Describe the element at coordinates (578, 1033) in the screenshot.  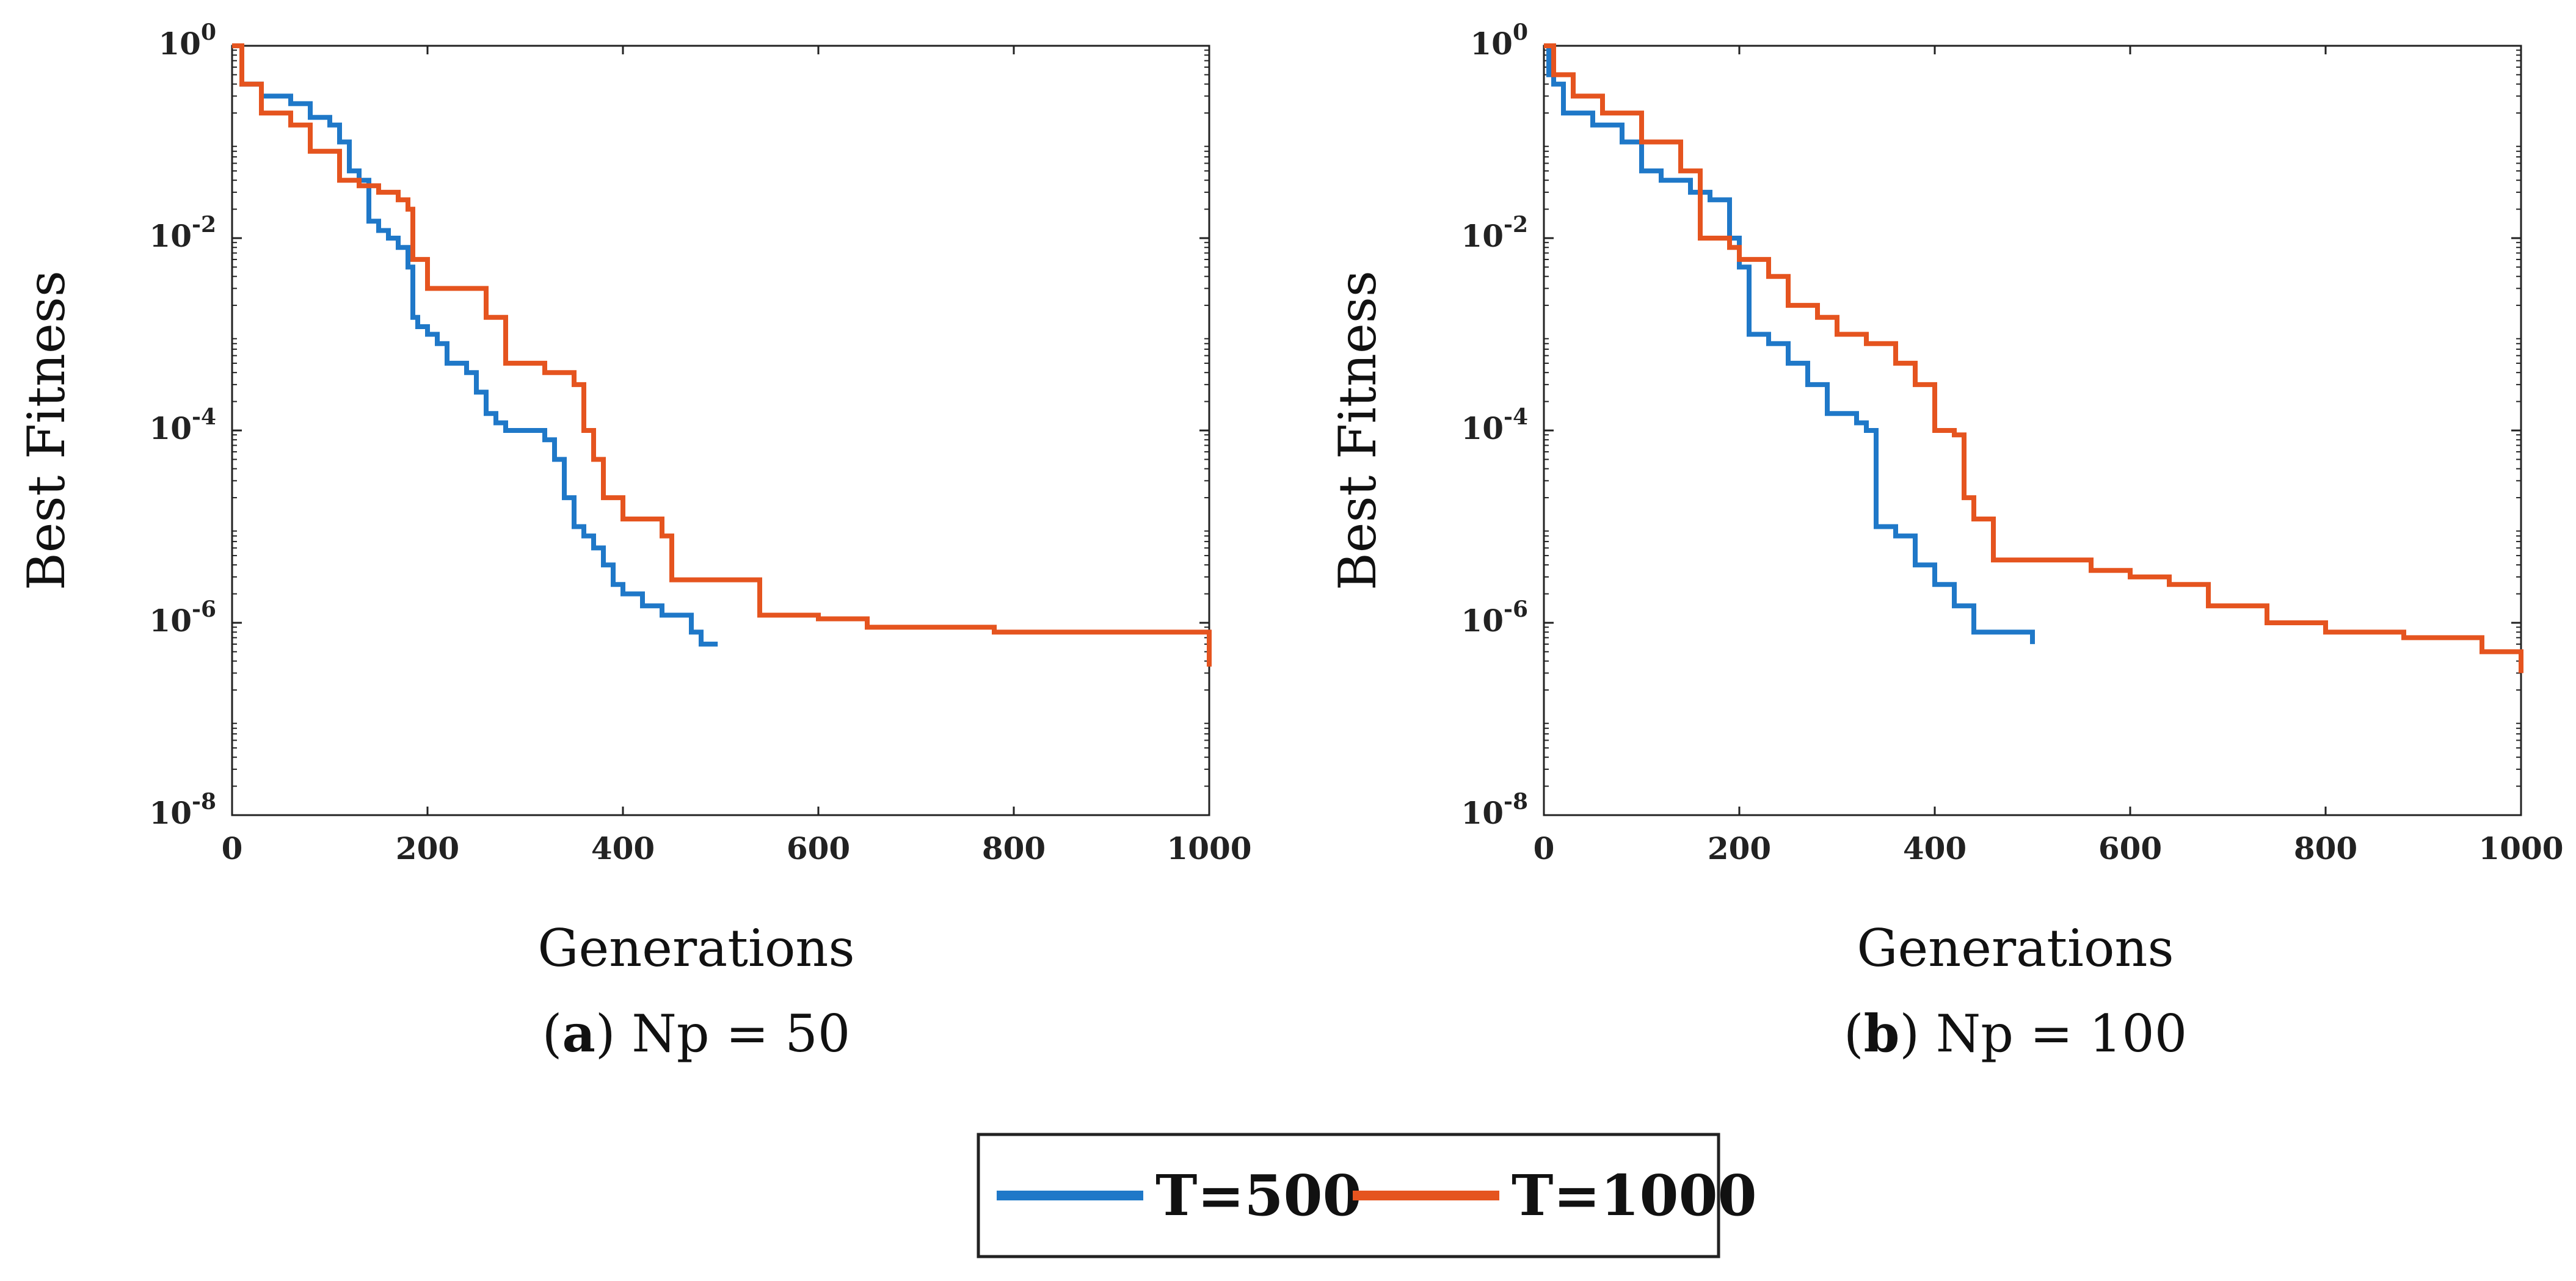
I see `chart-a-caption-label: a` at that location.